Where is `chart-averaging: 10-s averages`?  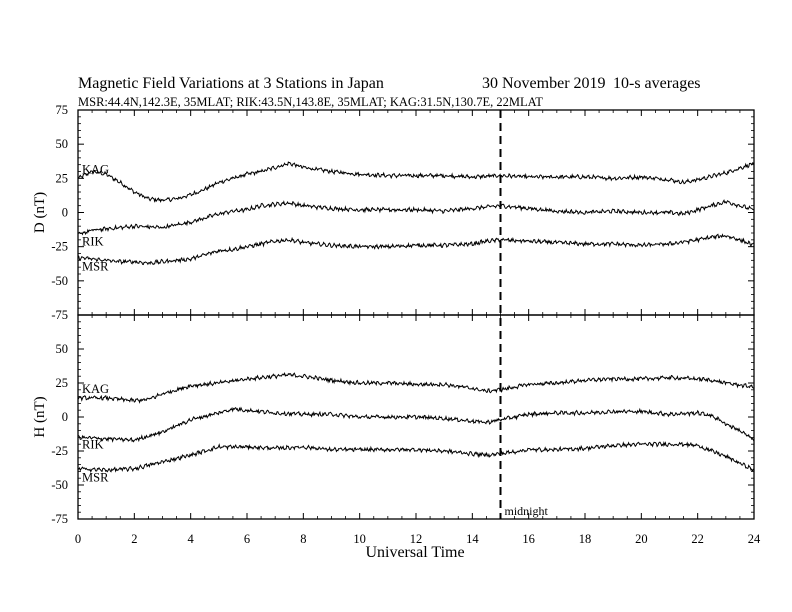 chart-averaging: 10-s averages is located at coordinates (657, 83).